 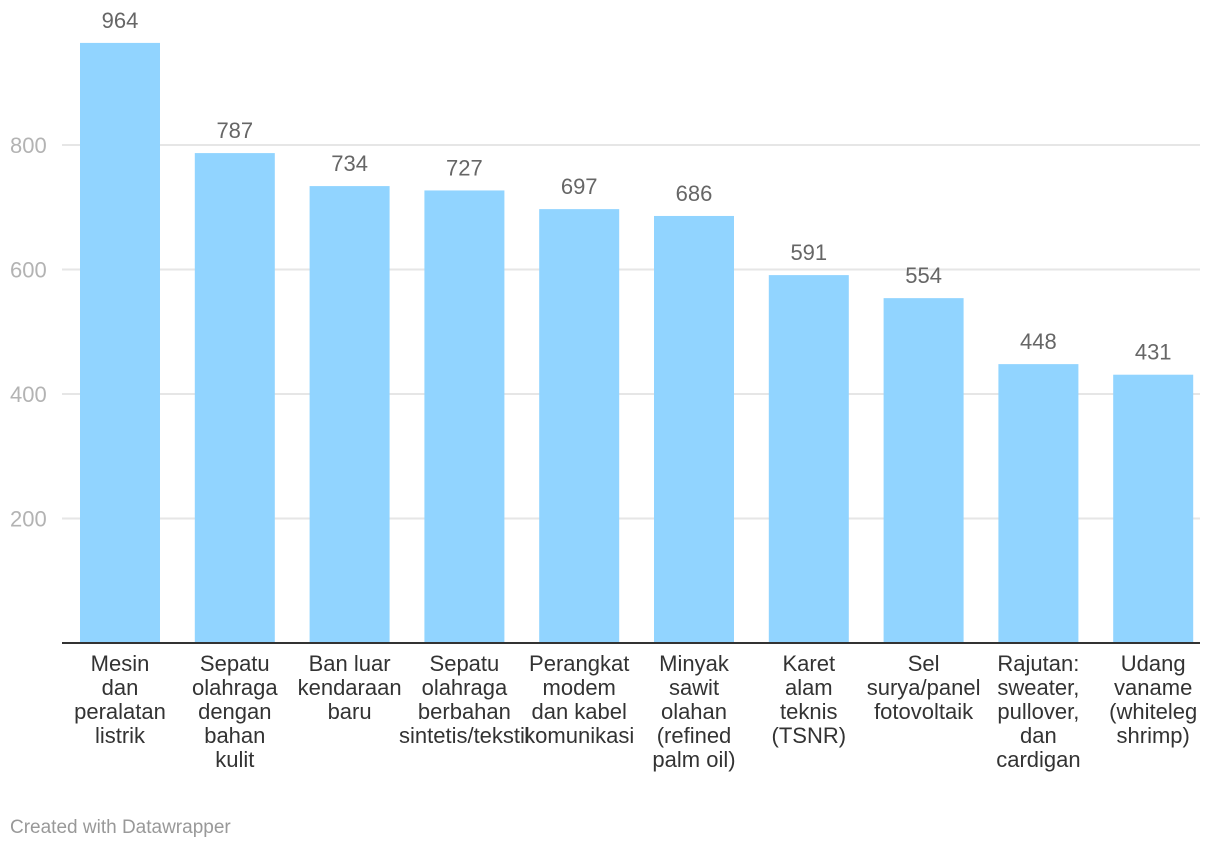 I want to click on category-label: Ban luar kendaraan baru, so click(x=350, y=687).